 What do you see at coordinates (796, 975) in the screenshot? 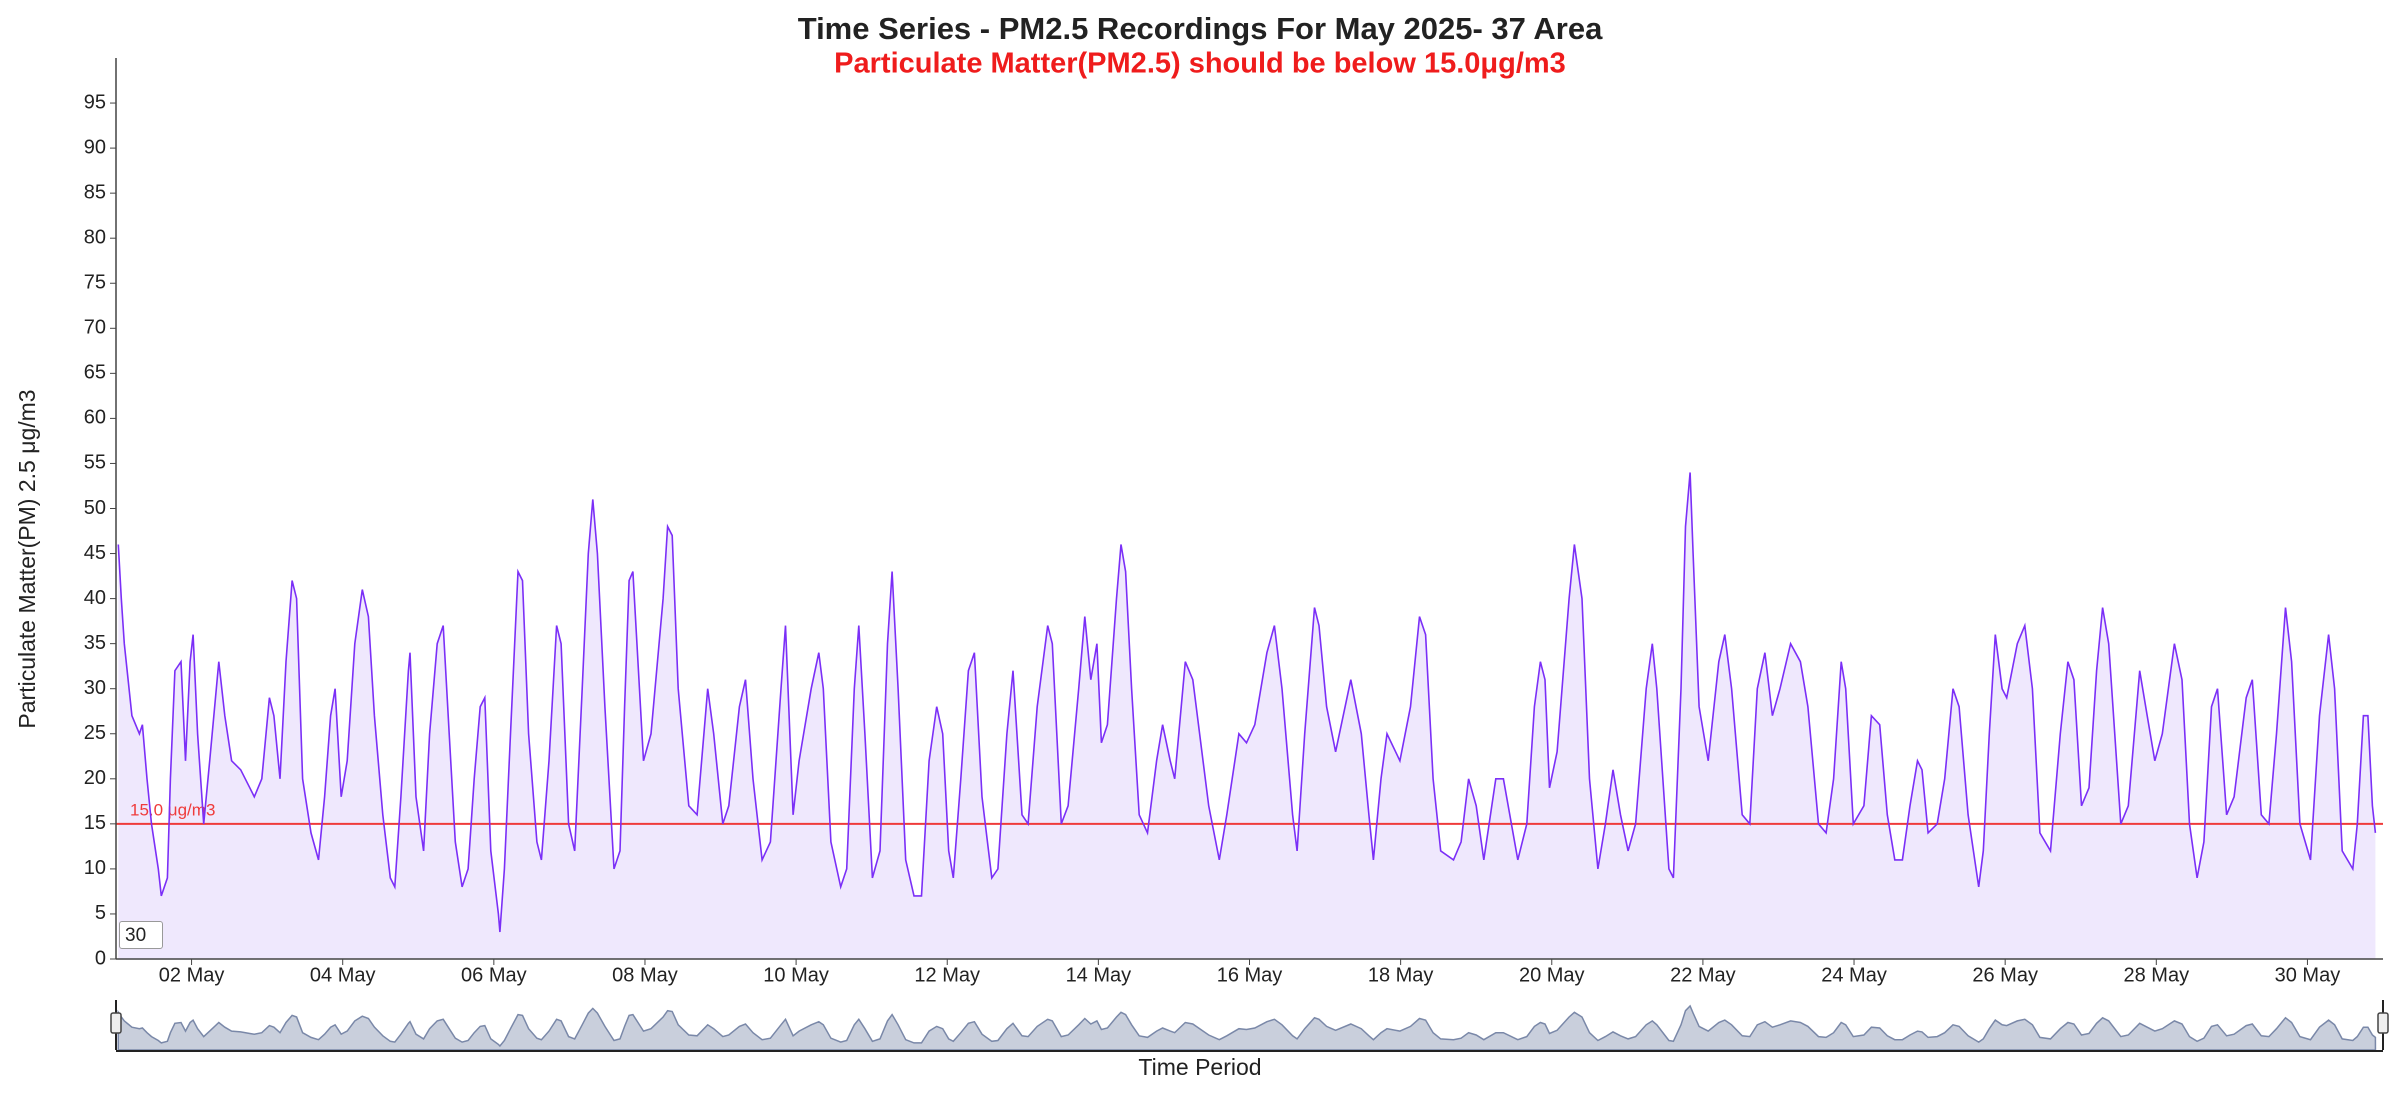
I see `x-tick-label: 10 May` at bounding box center [796, 975].